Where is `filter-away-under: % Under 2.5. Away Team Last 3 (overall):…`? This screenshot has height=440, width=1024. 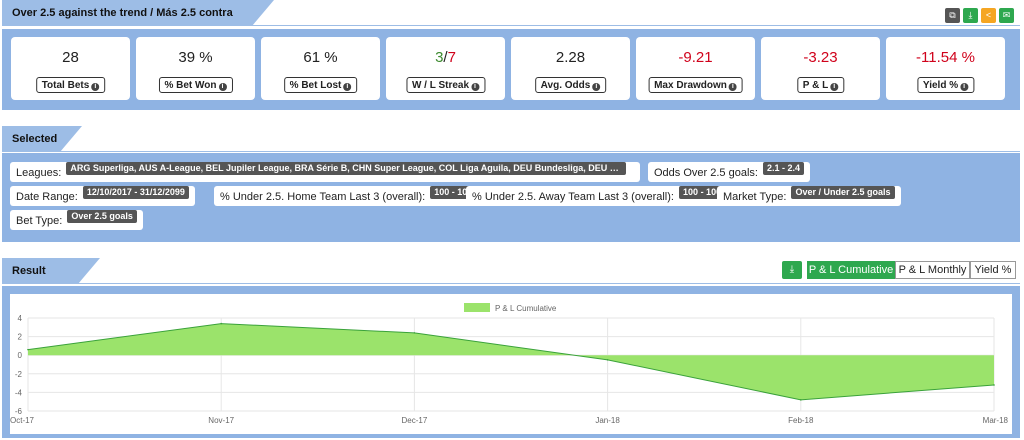 filter-away-under: % Under 2.5. Away Team Last 3 (overall):… is located at coordinates (599, 196).